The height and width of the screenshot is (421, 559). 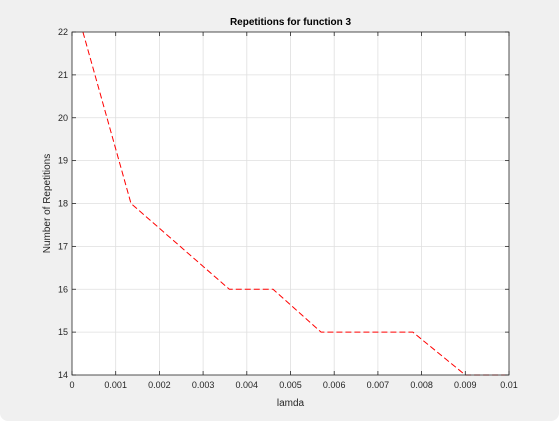 I want to click on y-tick-label: 17, so click(x=63, y=246).